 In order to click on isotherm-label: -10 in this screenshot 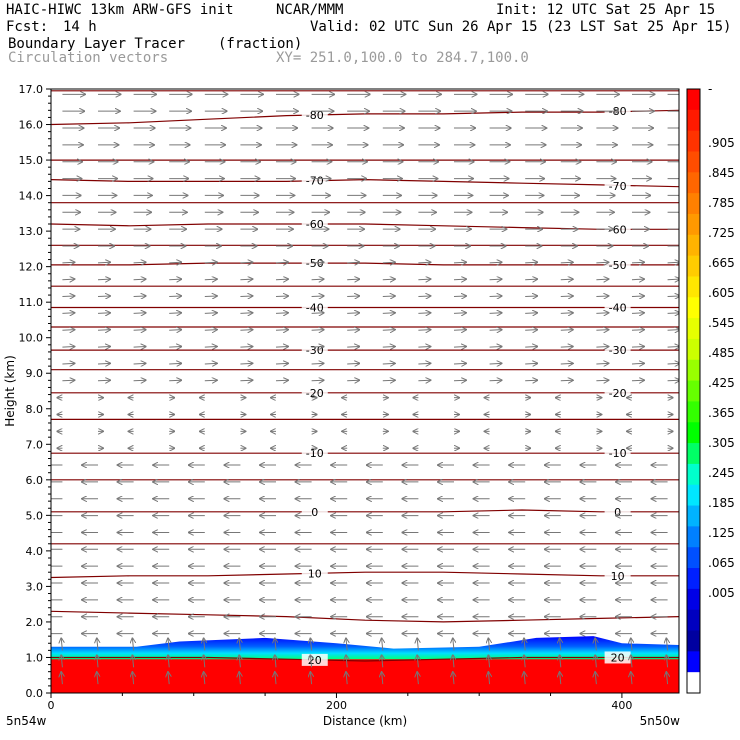, I will do `click(315, 453)`.